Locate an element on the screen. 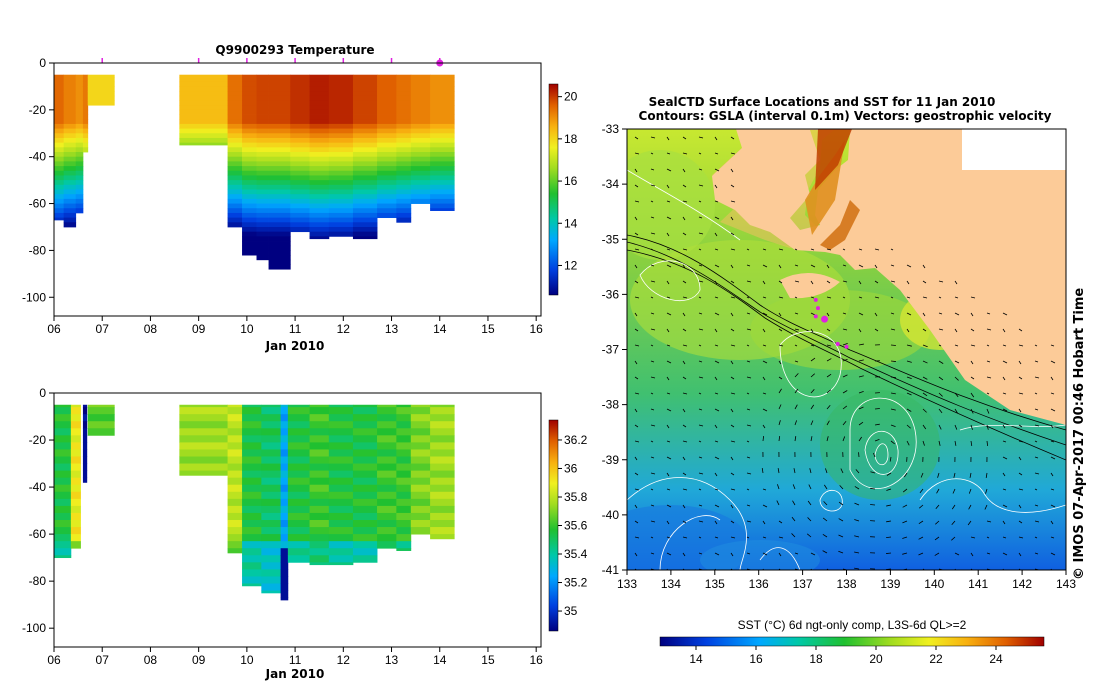 This screenshot has width=1099, height=700. seal-locations is located at coordinates (831, 323).